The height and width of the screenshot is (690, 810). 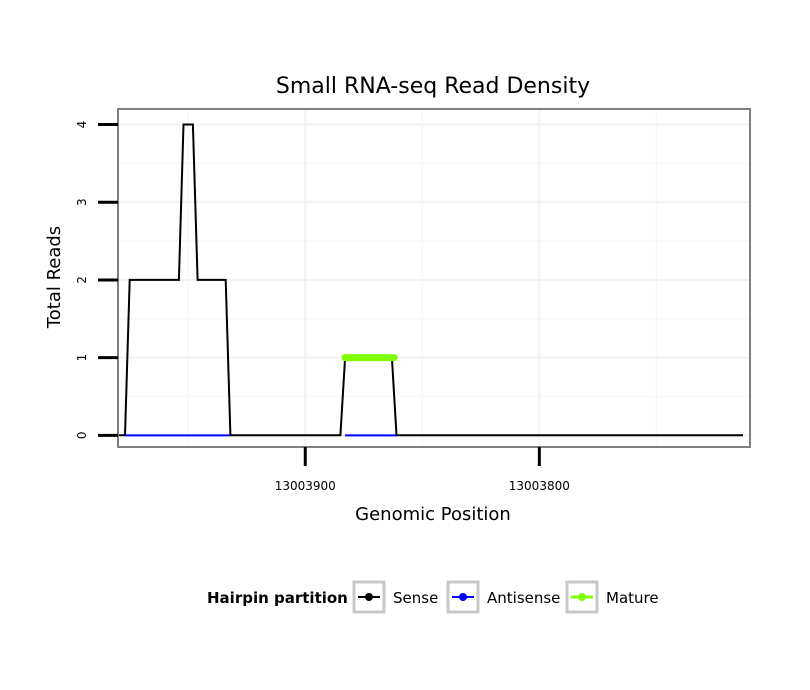 What do you see at coordinates (305, 486) in the screenshot?
I see `x-tick-label: 13003900` at bounding box center [305, 486].